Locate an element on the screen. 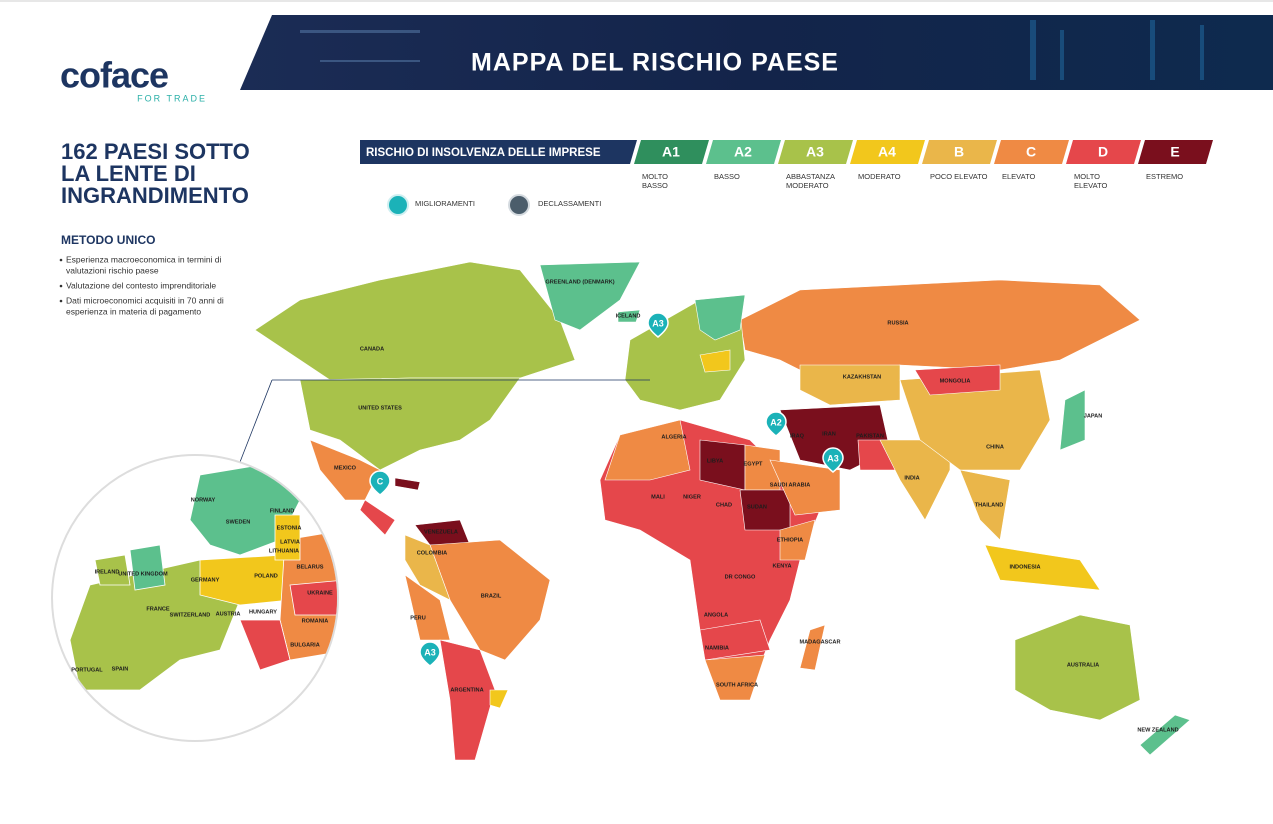 The width and height of the screenshot is (1273, 824). country-label: CANADA is located at coordinates (372, 349).